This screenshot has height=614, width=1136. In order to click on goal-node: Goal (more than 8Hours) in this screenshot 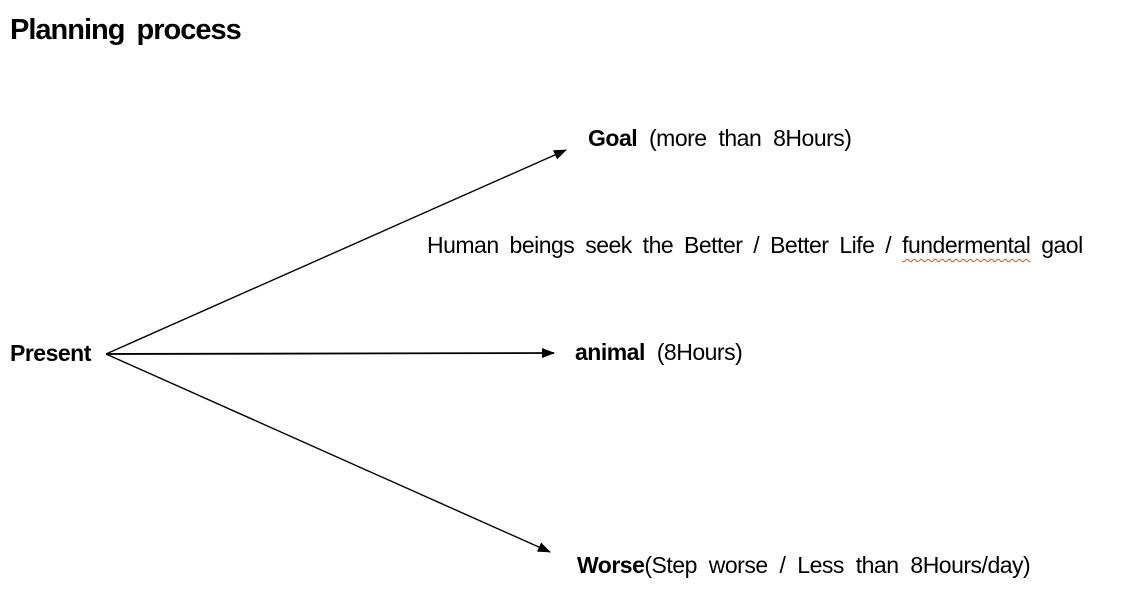, I will do `click(720, 138)`.